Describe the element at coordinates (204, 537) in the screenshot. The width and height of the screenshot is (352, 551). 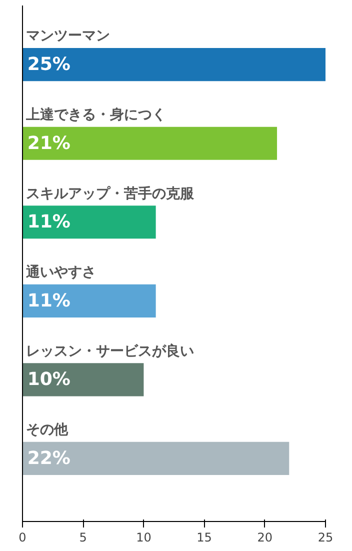
I see `x-tick-label: 15` at that location.